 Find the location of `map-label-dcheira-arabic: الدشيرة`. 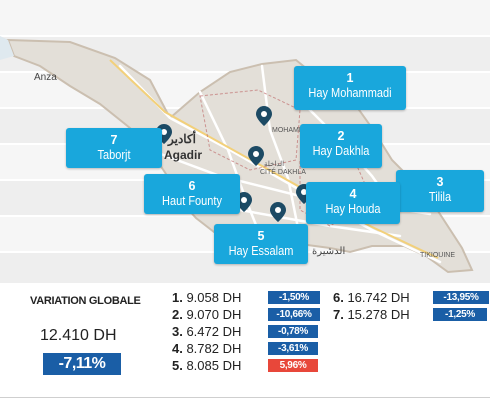

map-label-dcheira-arabic: الدشيرة is located at coordinates (329, 251).